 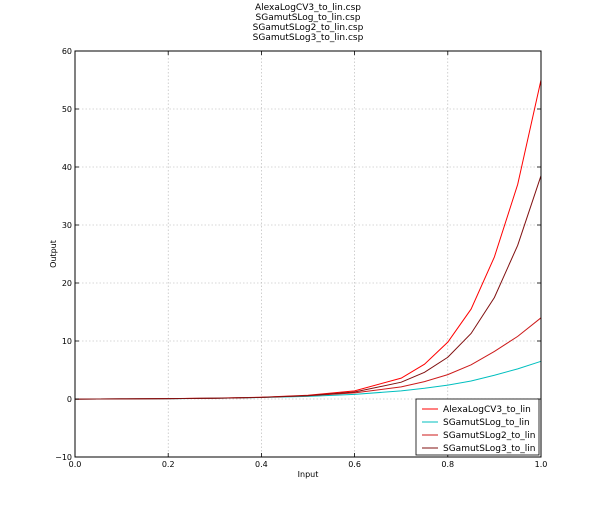 I want to click on legend-box, so click(x=477, y=427).